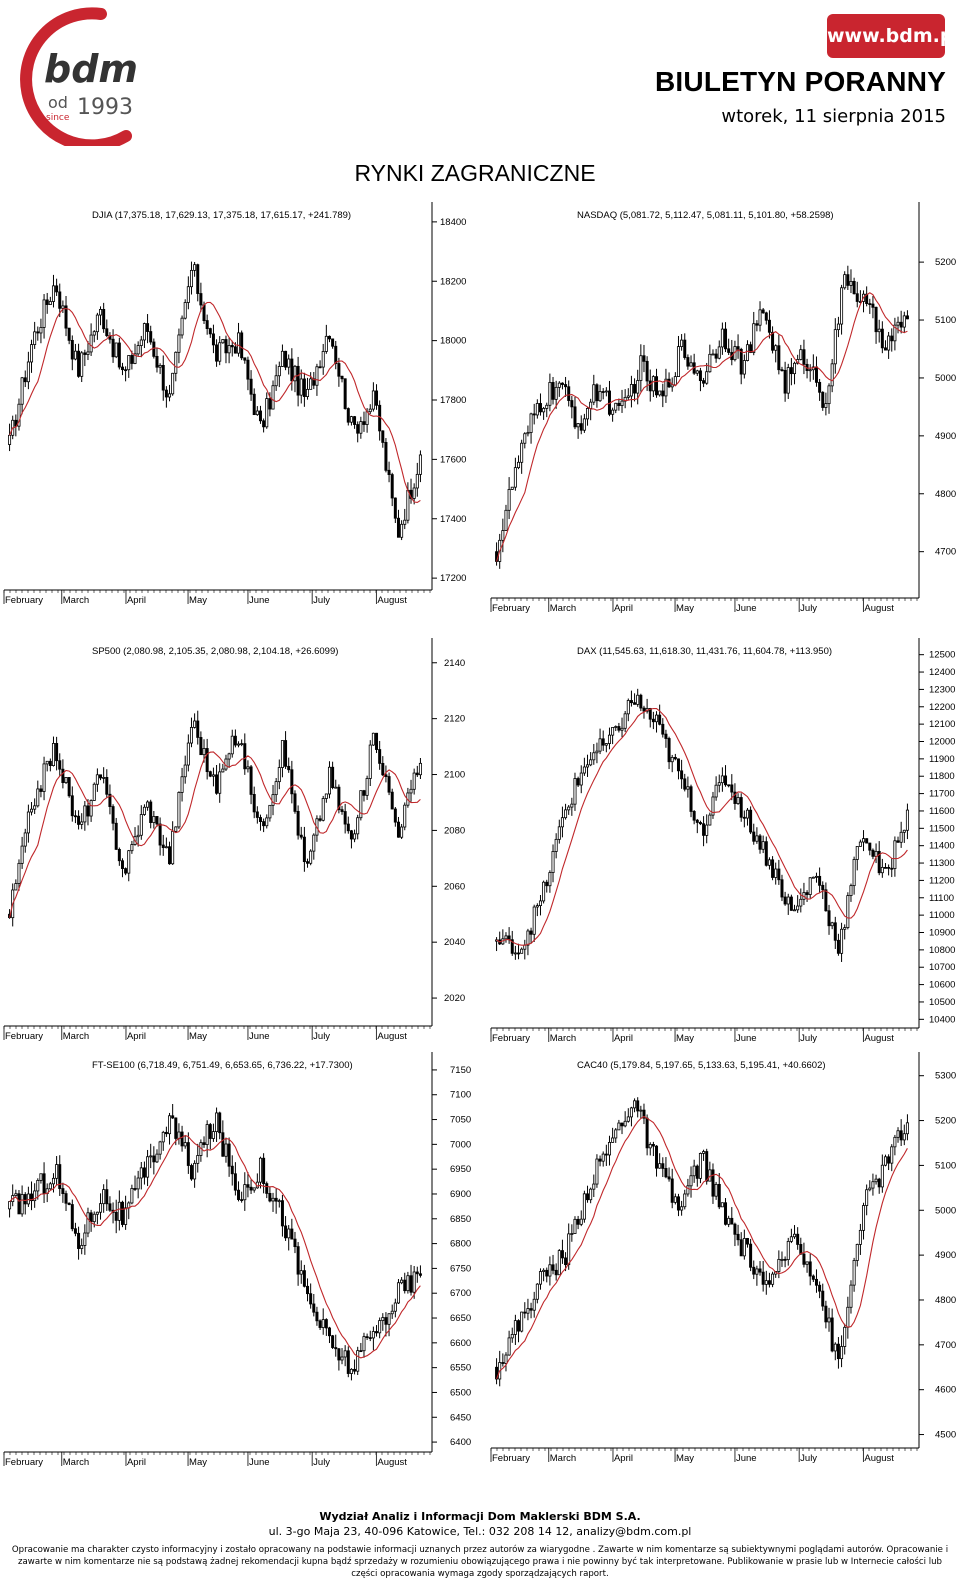 The width and height of the screenshot is (960, 1580). What do you see at coordinates (453, 519) in the screenshot?
I see `y-tick-label: 17400` at bounding box center [453, 519].